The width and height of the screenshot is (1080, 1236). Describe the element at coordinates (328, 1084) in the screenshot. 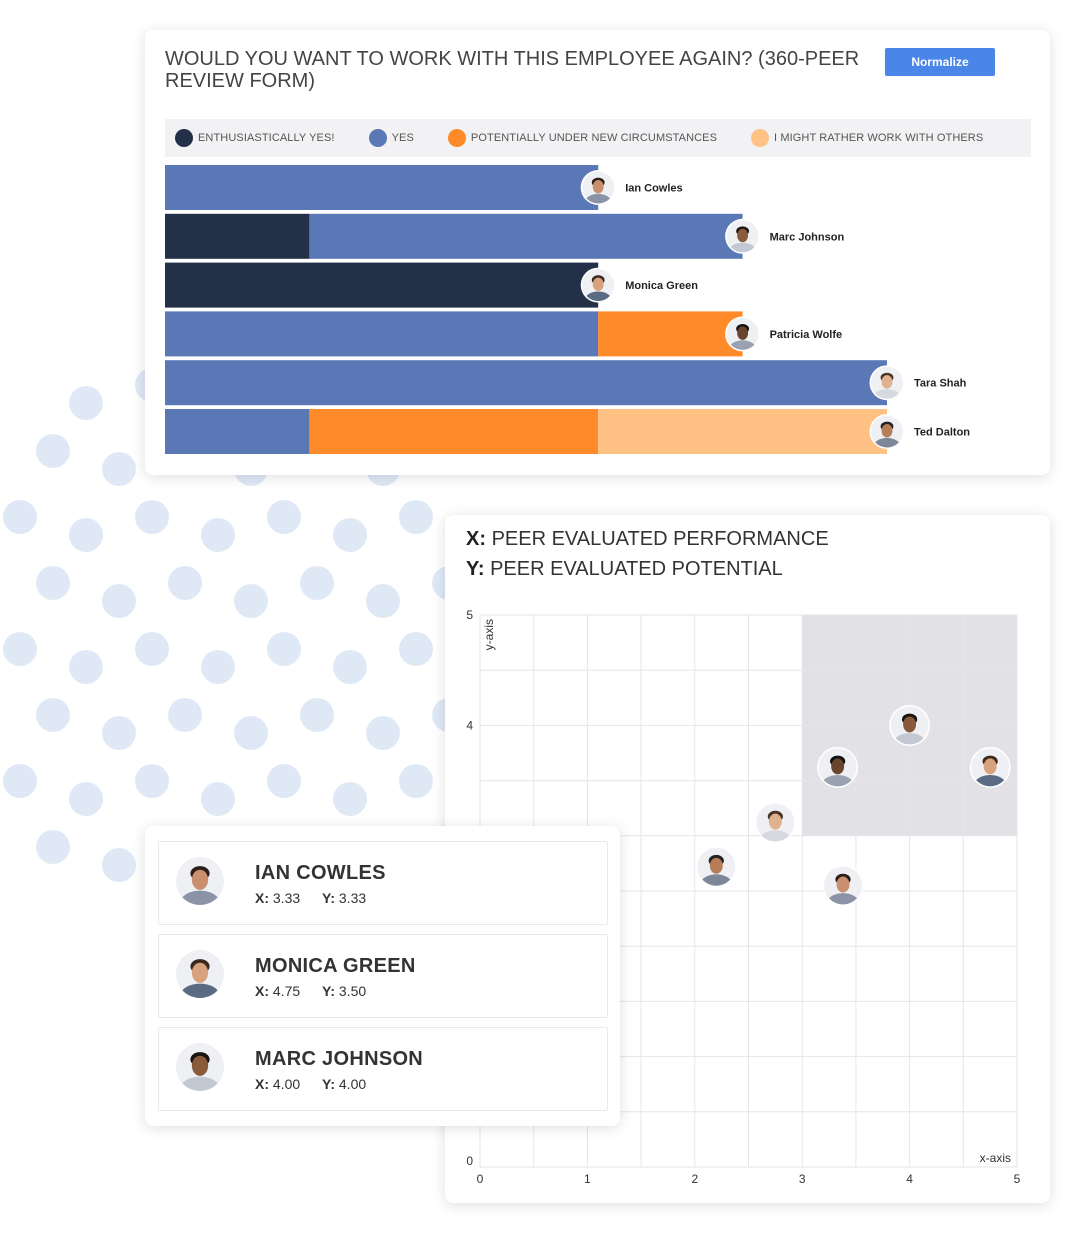

I see `y-label: Y:` at that location.